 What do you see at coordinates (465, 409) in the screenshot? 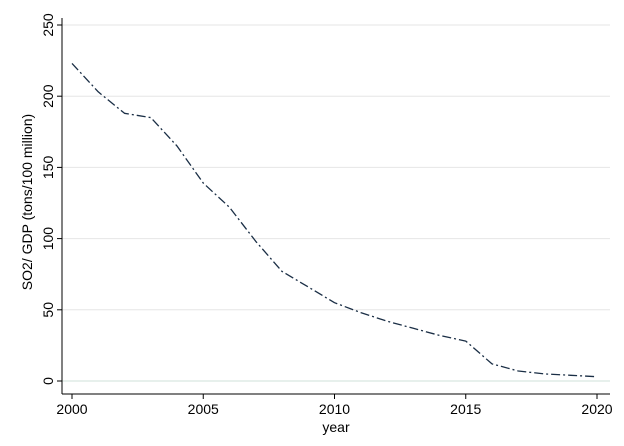
I see `x-tick-label: 2015` at bounding box center [465, 409].